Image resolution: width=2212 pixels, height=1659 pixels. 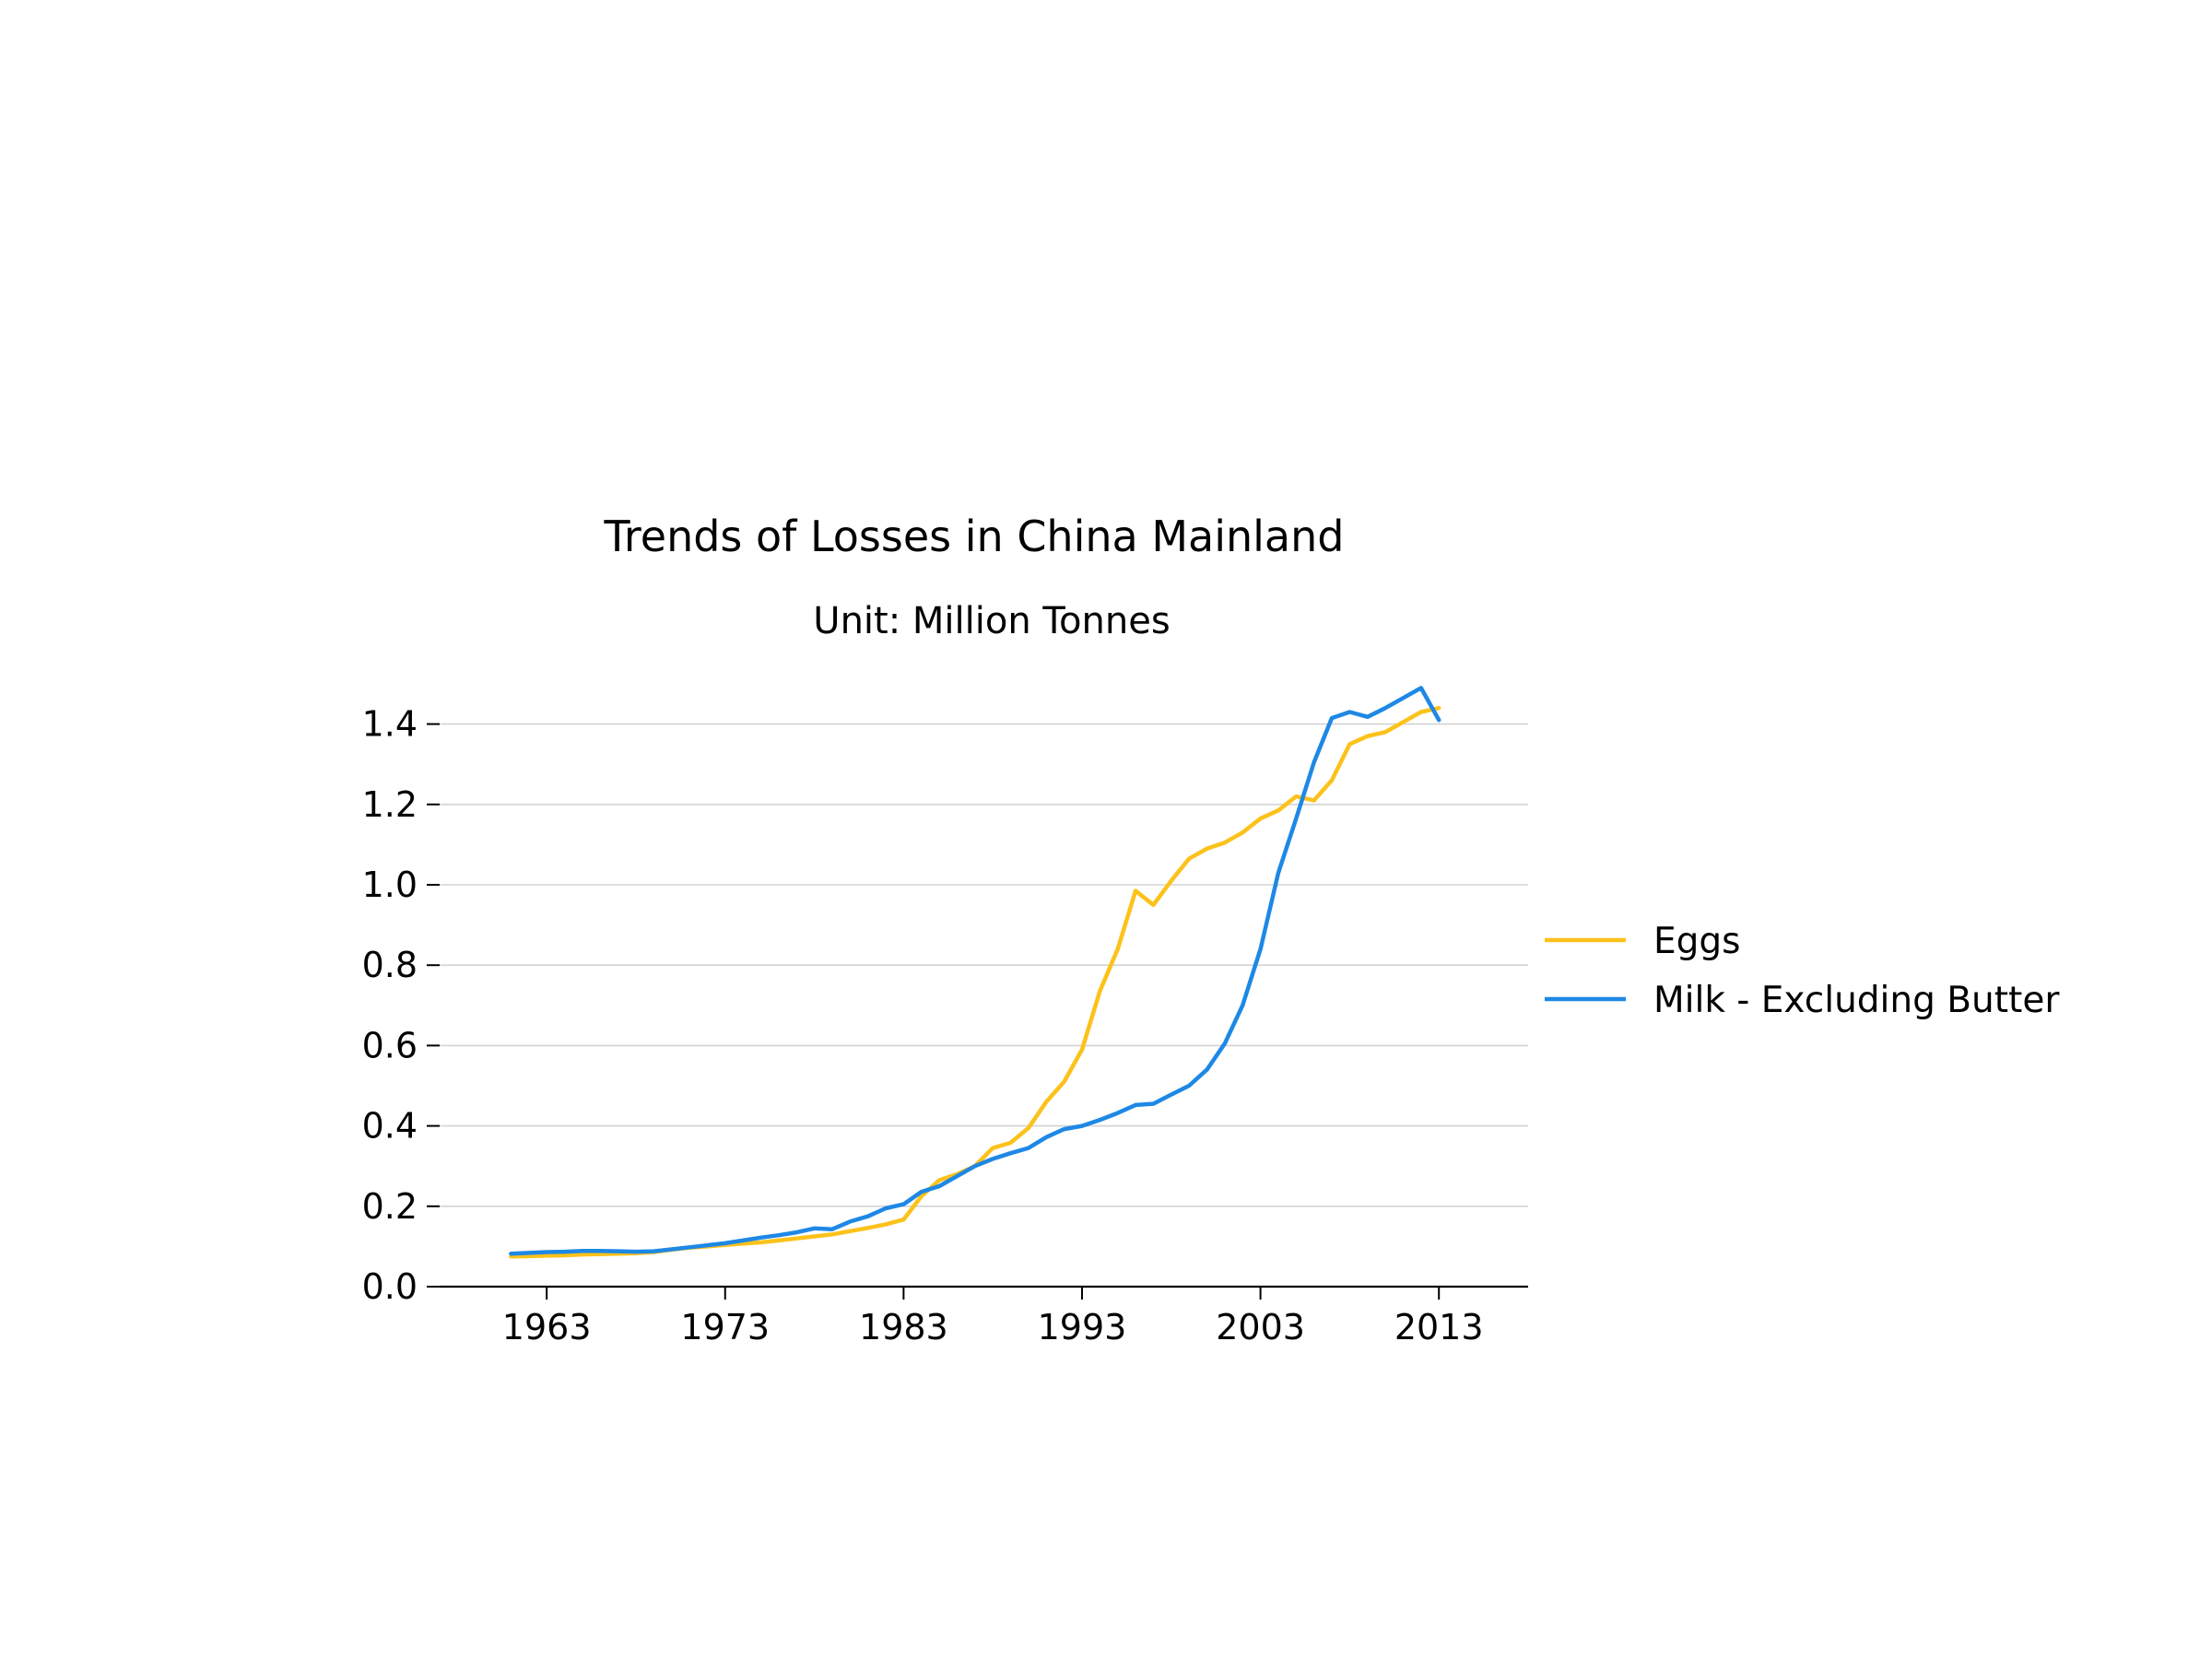 I want to click on chart-title: Trends of Losses in China Mainland, so click(x=974, y=536).